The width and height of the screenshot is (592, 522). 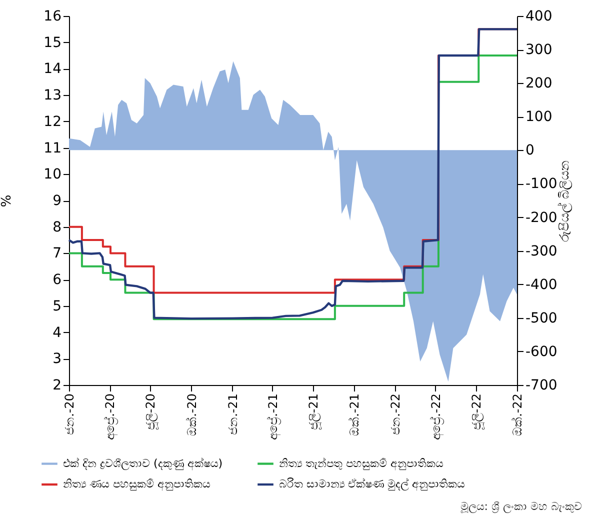 I want to click on x-tick-label: ජන.-21, so click(x=233, y=414).